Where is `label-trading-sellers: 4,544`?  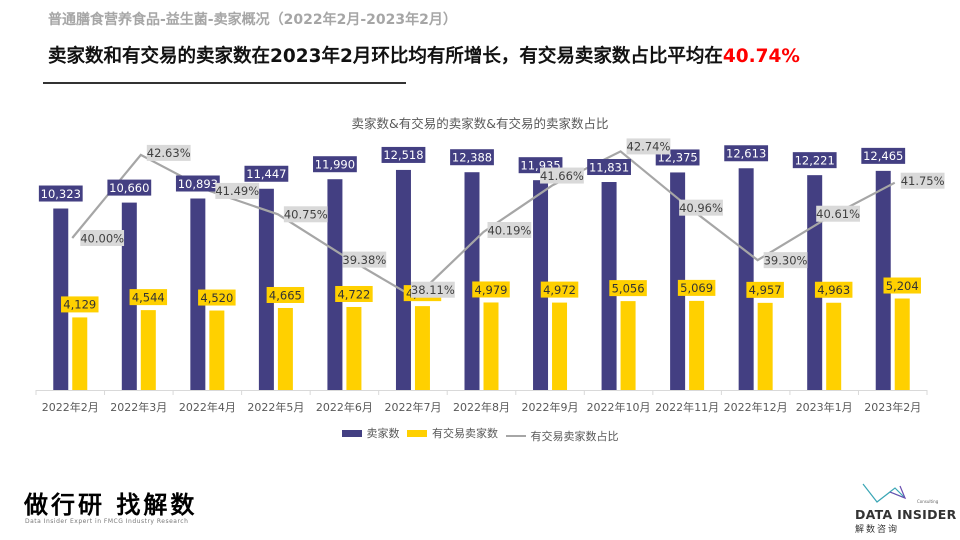 label-trading-sellers: 4,544 is located at coordinates (148, 297).